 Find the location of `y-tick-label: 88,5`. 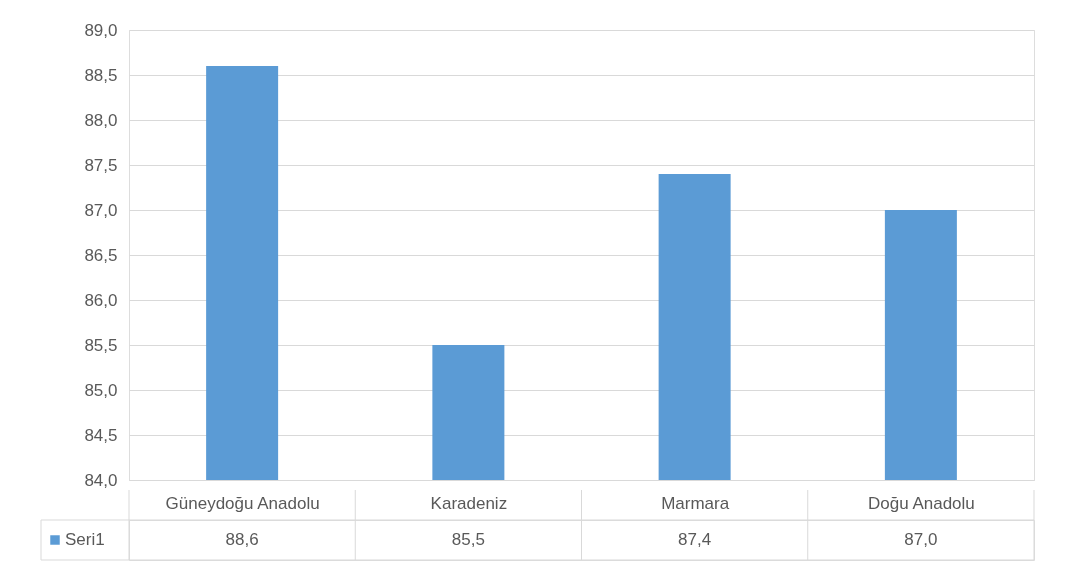

y-tick-label: 88,5 is located at coordinates (101, 75).